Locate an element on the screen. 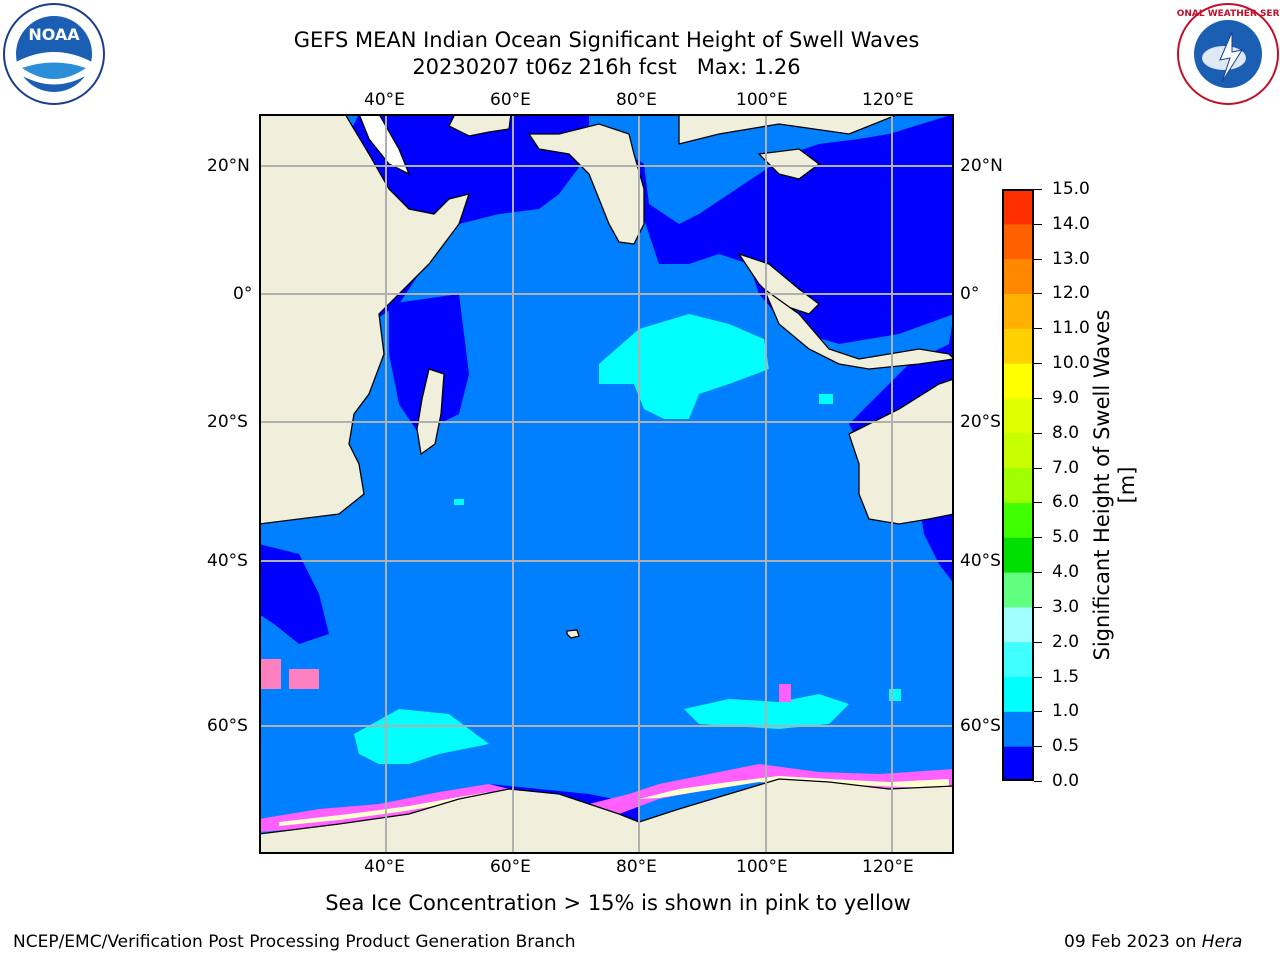 The height and width of the screenshot is (960, 1280). colorbar-tick-label: 14.0 is located at coordinates (1071, 223).